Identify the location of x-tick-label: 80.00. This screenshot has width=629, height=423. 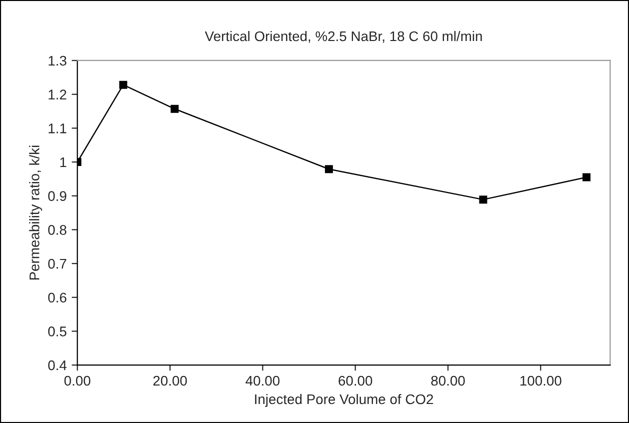
(448, 381).